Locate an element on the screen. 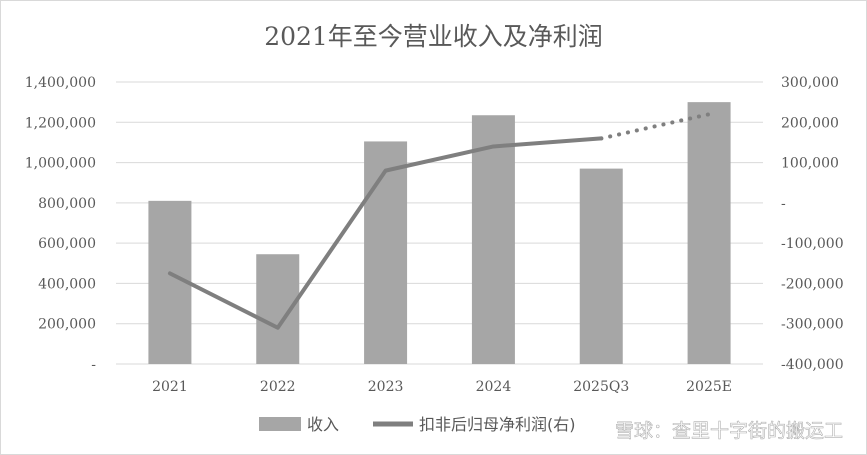 This screenshot has height=455, width=867. right-tick-label: 200,000 is located at coordinates (810, 123).